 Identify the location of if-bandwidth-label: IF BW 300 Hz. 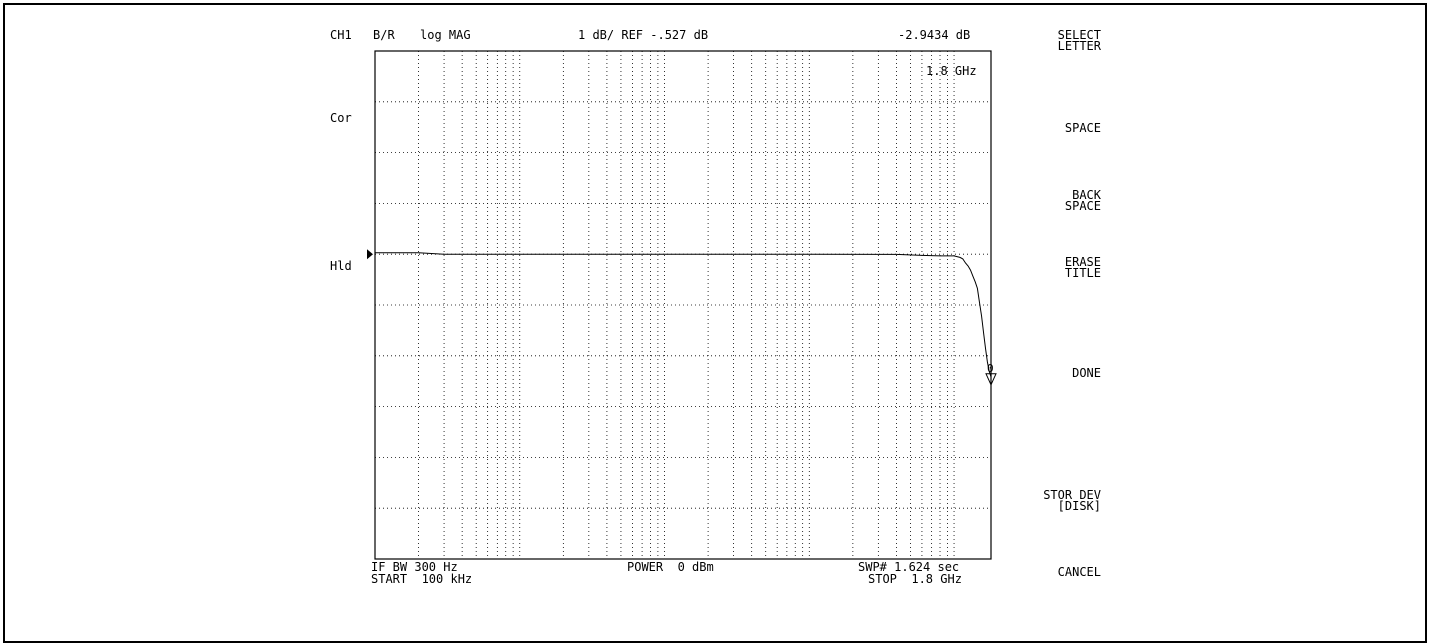
(414, 567).